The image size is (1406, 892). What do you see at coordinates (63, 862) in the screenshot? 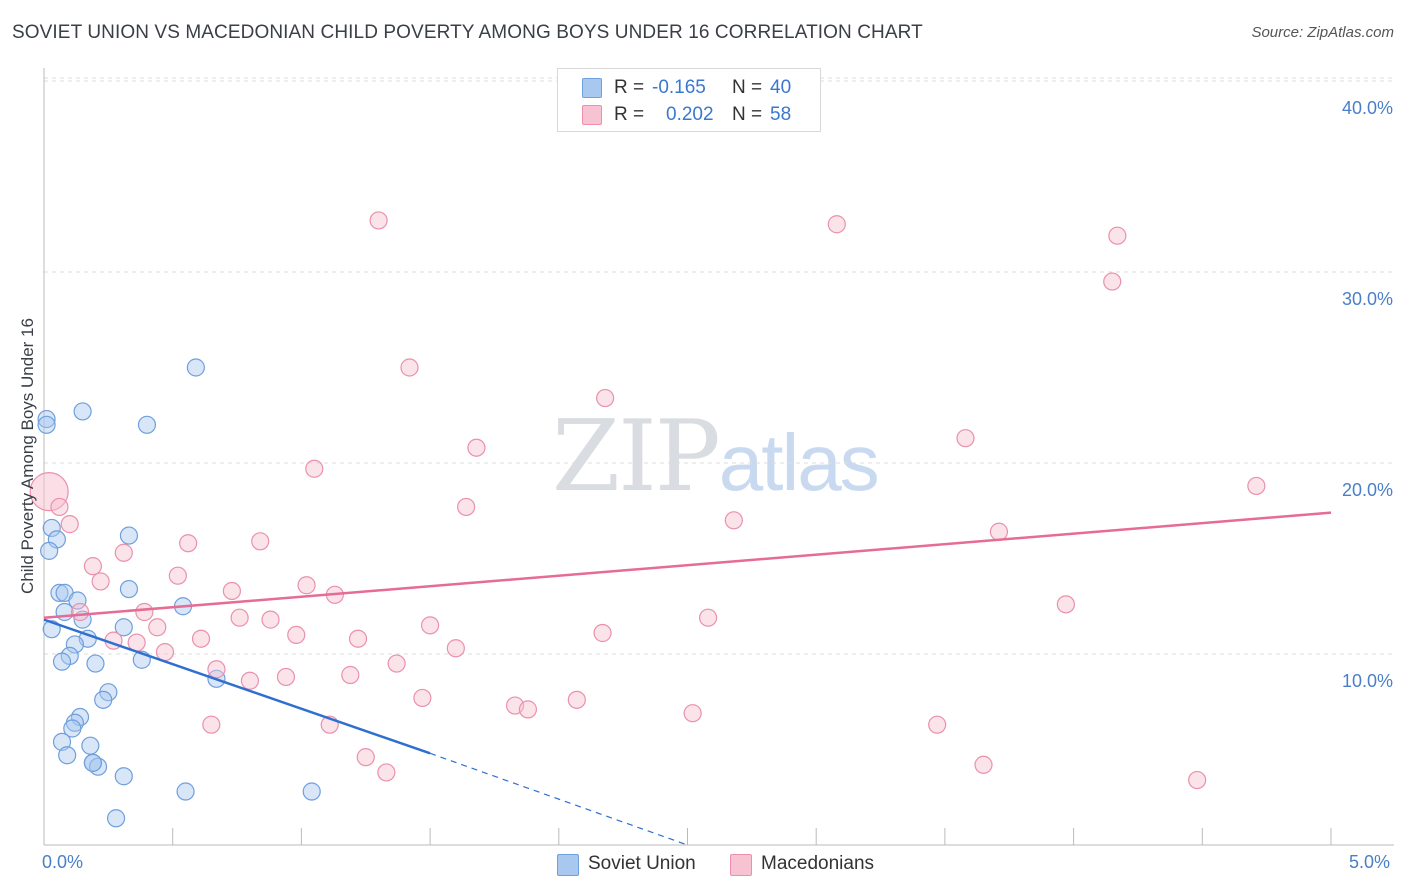
I see `x-tick-label-min: 0.0%` at bounding box center [63, 862].